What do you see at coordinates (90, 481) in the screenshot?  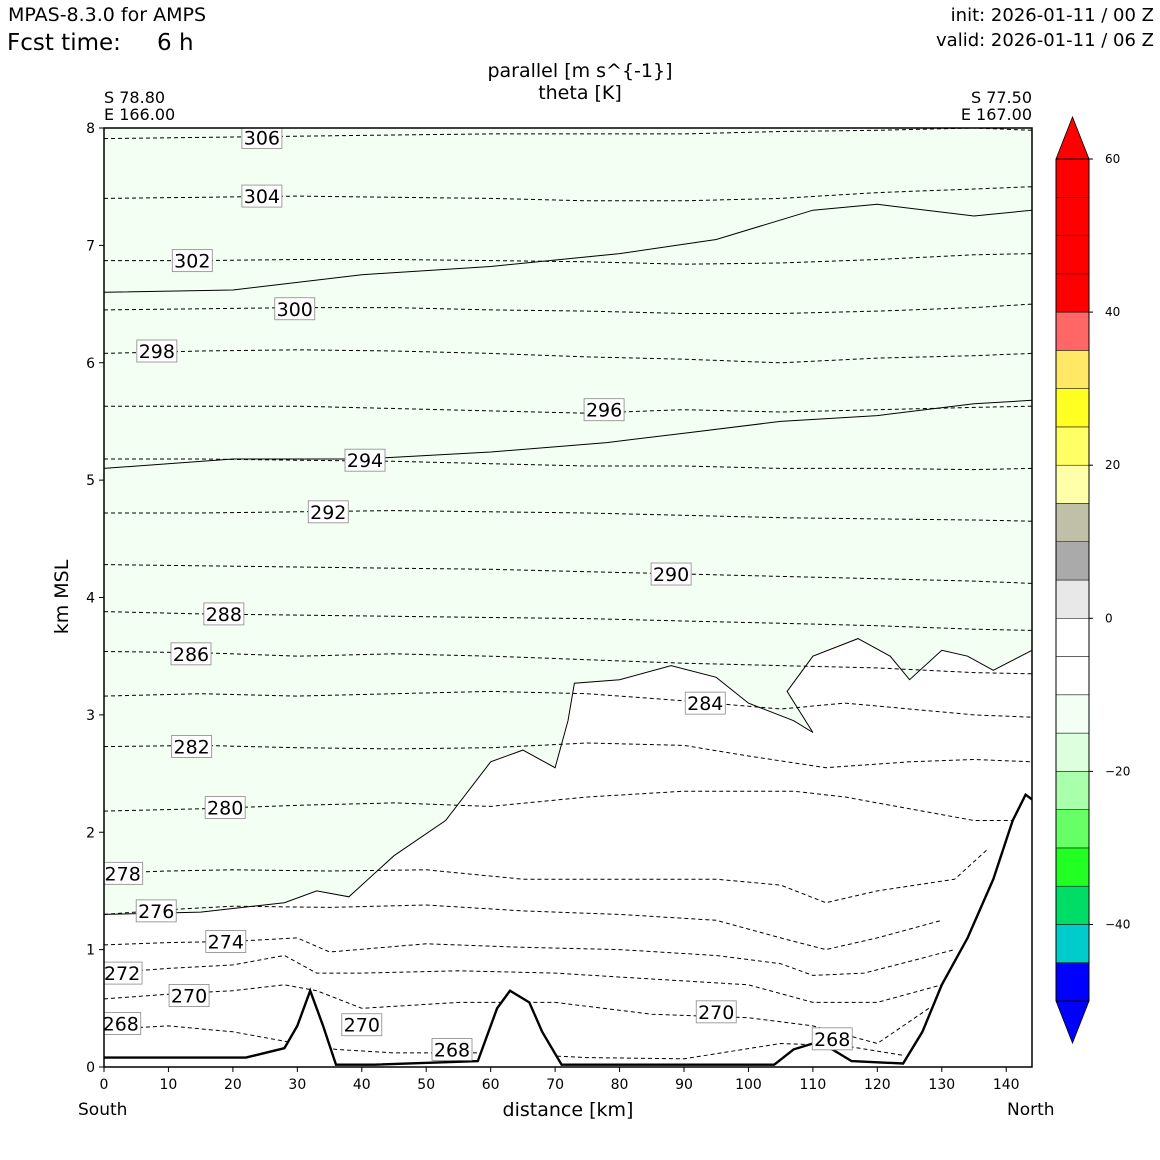 I see `y-tick-label: 5` at bounding box center [90, 481].